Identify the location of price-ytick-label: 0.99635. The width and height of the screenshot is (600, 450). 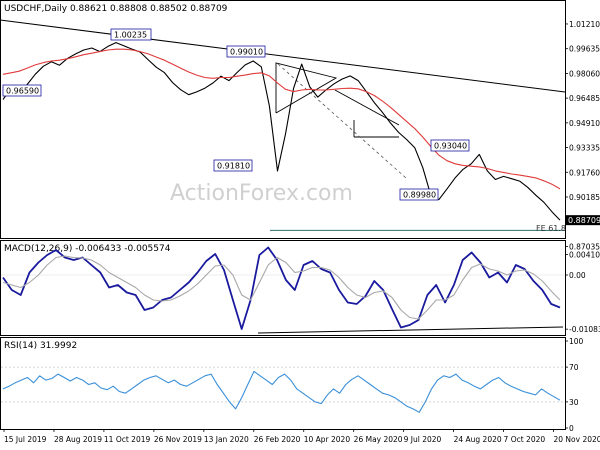
(584, 49).